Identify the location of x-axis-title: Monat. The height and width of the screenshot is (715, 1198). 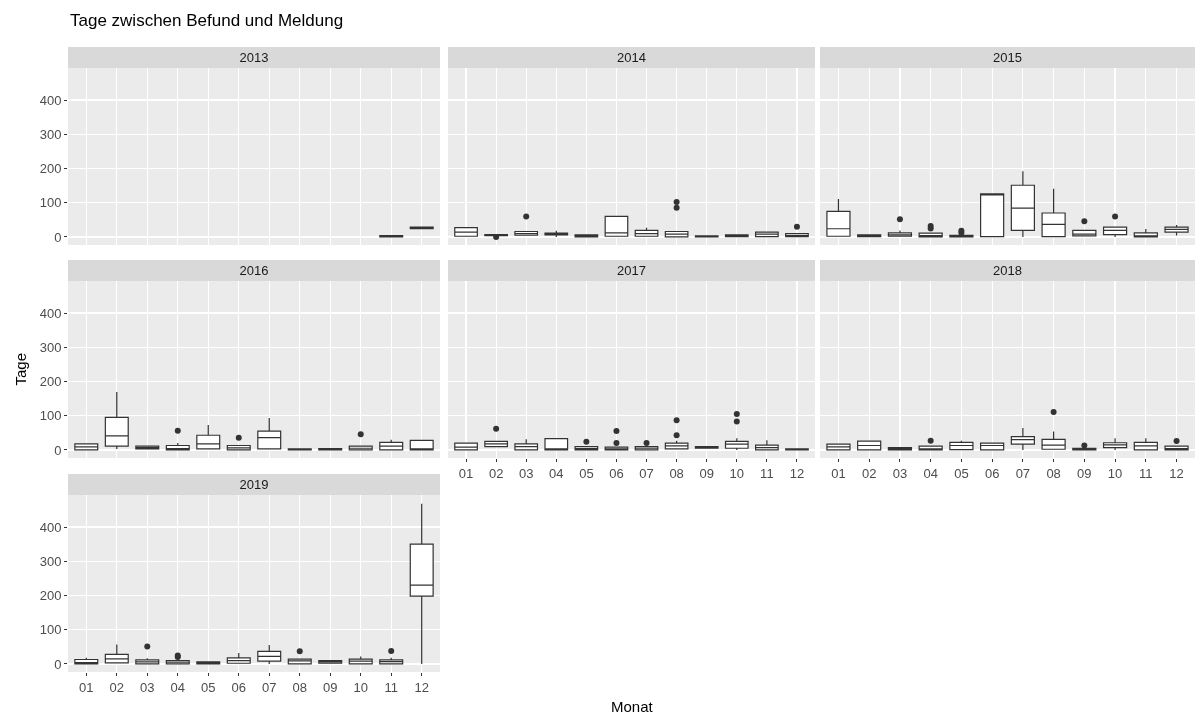
(632, 706).